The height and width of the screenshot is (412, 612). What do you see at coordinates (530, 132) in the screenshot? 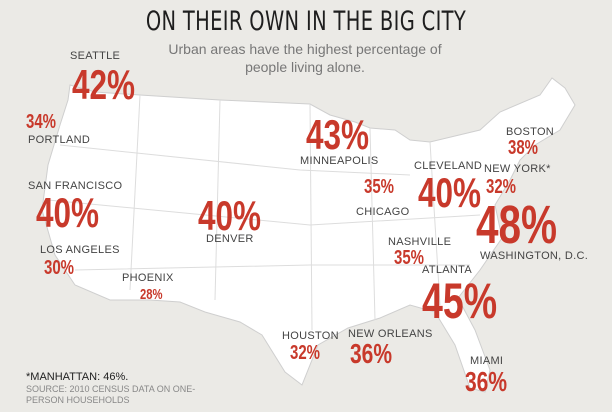
I see `city-label: BOSTON` at bounding box center [530, 132].